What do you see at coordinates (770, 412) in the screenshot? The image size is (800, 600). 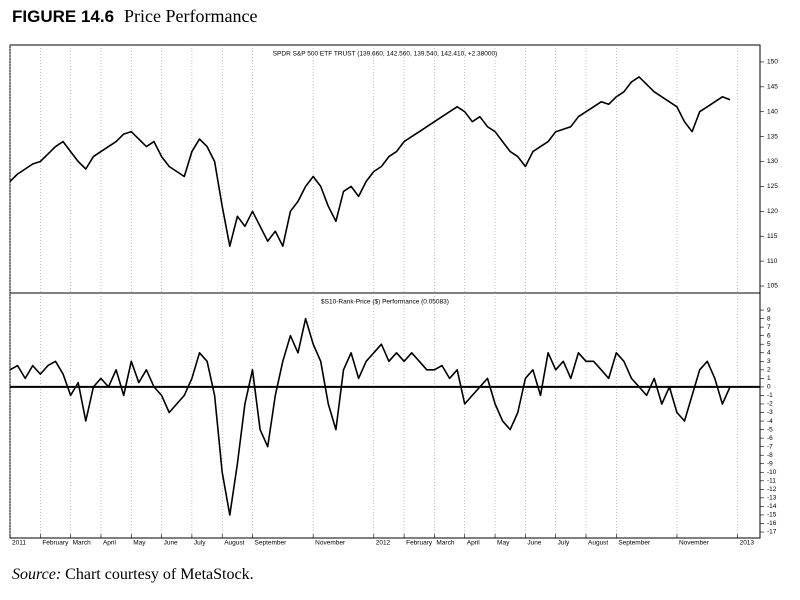 I see `y-tick-label: -3` at bounding box center [770, 412].